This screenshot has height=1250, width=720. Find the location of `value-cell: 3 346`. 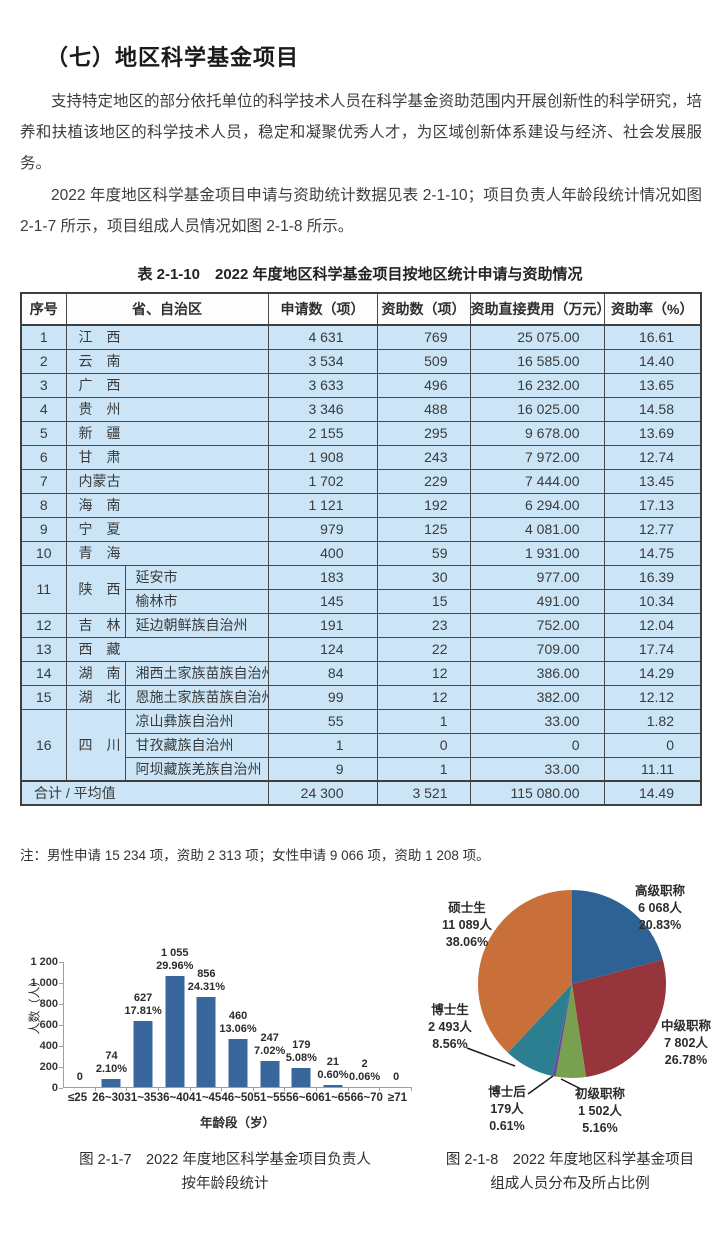

value-cell: 3 346 is located at coordinates (322, 409).